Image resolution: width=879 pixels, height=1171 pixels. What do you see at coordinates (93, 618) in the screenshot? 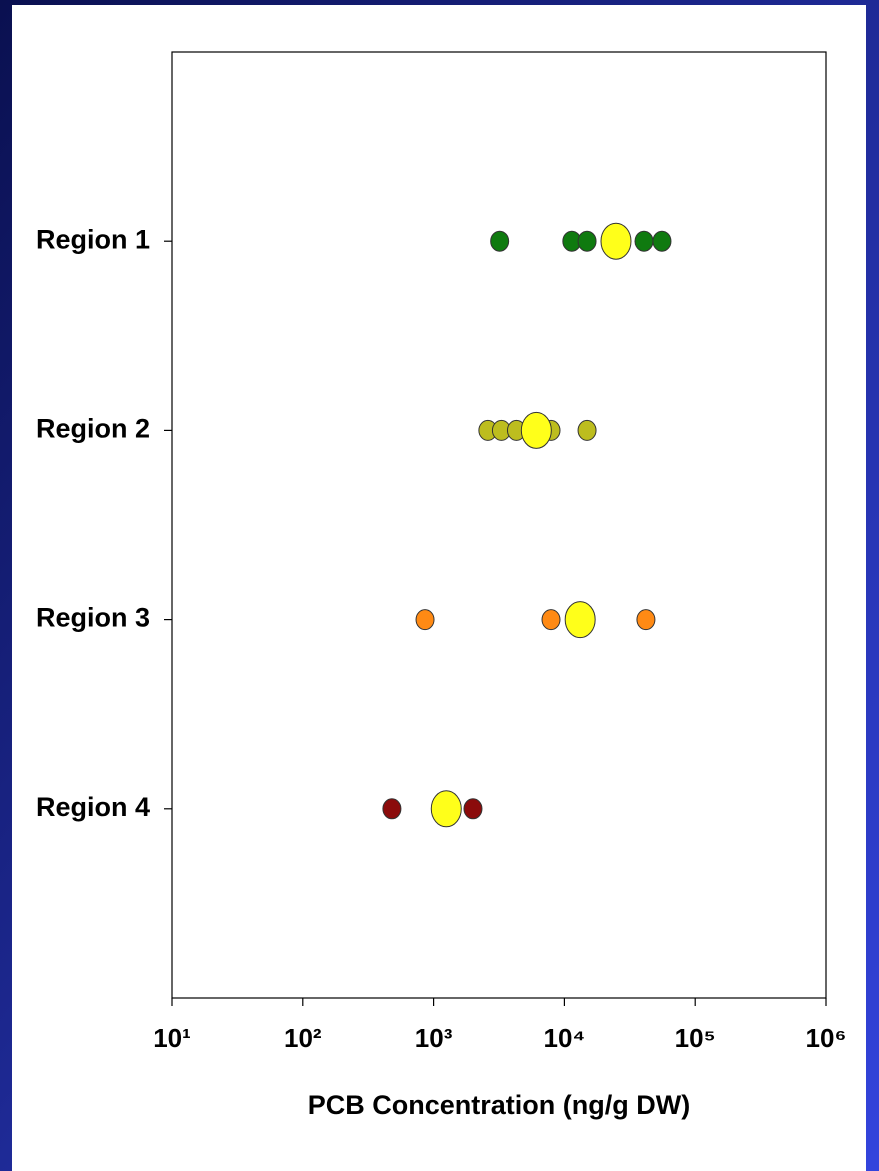
I see `y-tick-label: Region 3` at bounding box center [93, 618].